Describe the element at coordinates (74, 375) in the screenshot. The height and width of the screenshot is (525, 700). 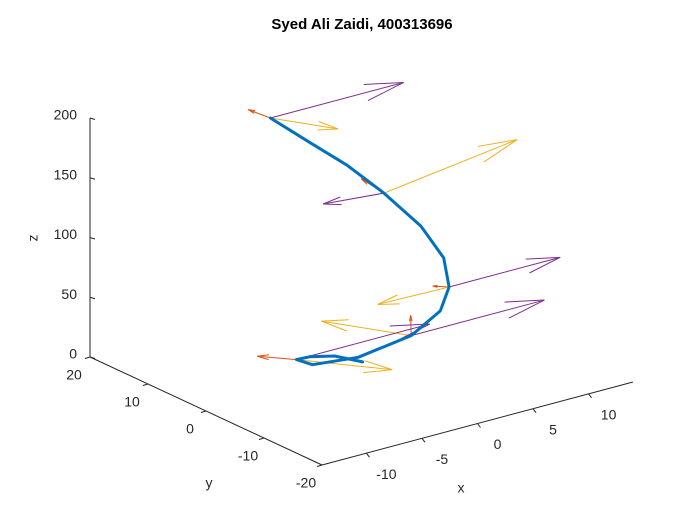
I see `y-tick-label: 20` at that location.